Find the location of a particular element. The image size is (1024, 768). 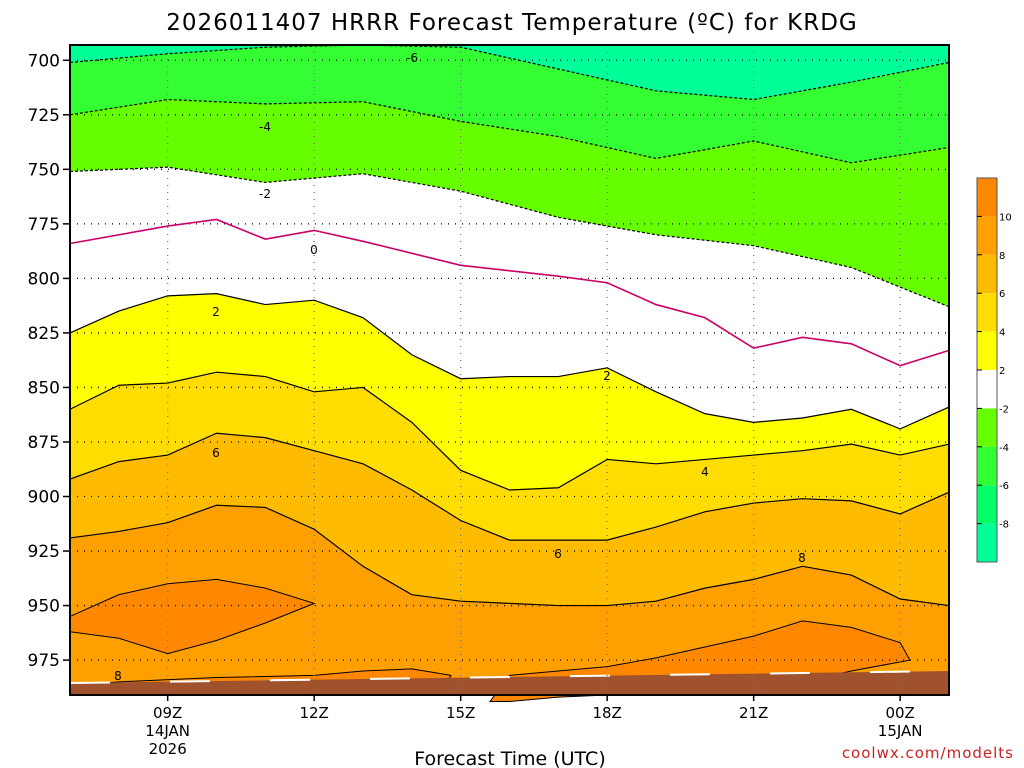

isotherm--4 is located at coordinates (509, 131).